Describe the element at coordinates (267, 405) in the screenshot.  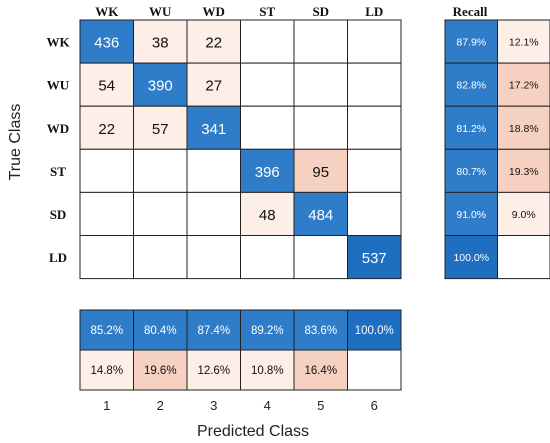
I see `x-tick-label: 4` at that location.